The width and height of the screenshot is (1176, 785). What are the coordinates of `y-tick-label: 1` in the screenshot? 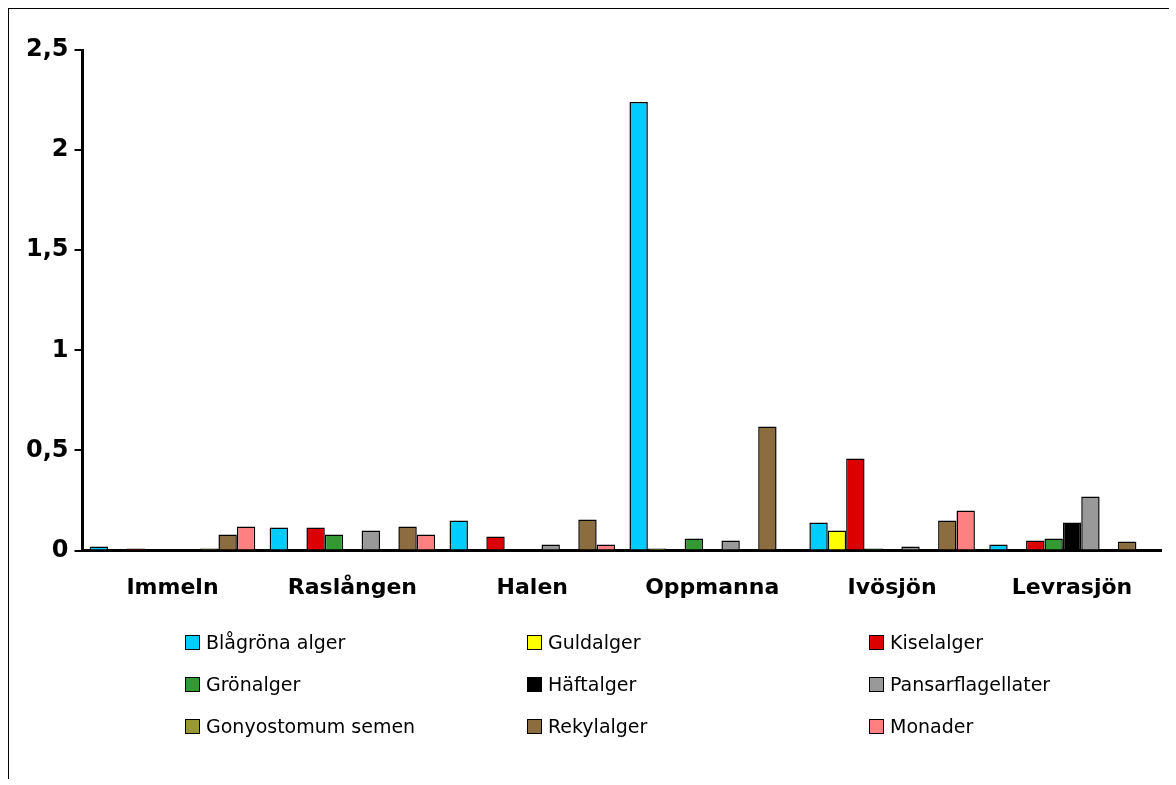 It's located at (60, 348).